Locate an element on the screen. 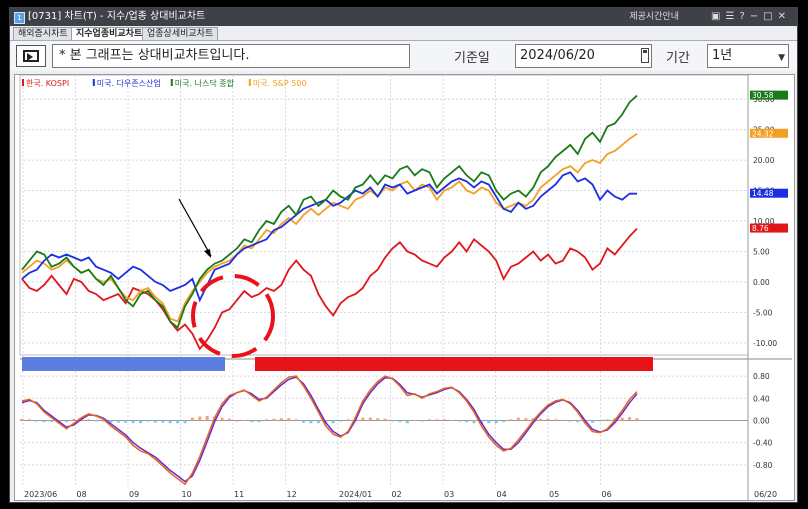  menu-icon: ☰ is located at coordinates (732, 16).